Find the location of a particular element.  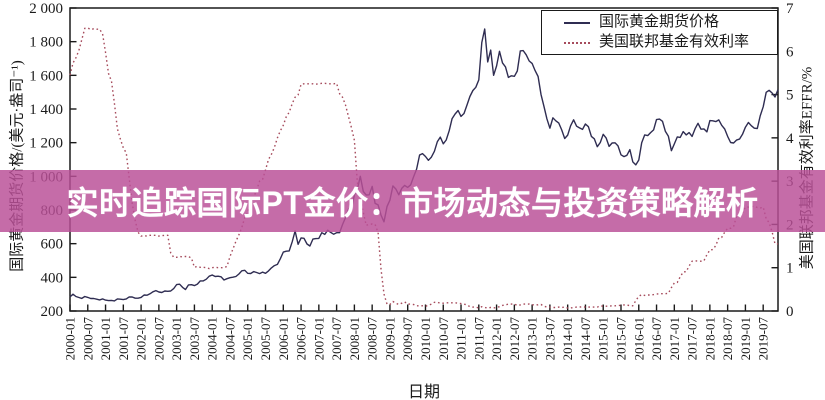

legend-item-gold: 国际黄金期货价格 is located at coordinates (670, 23).